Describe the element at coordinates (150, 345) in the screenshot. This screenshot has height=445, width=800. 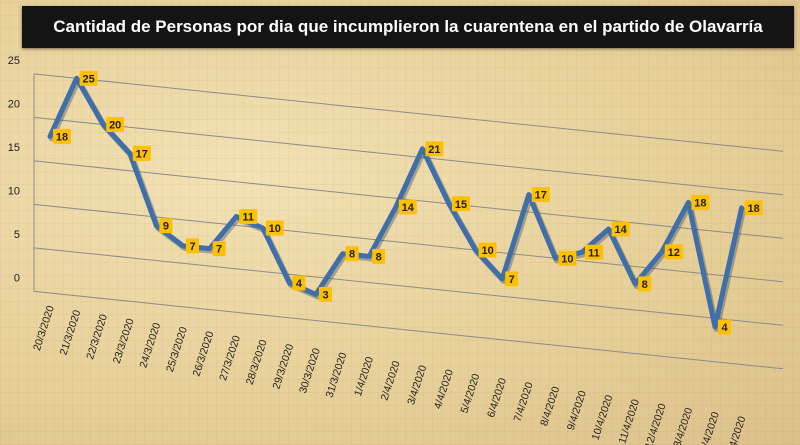
I see `x-tick-label: 24/3/2020` at that location.